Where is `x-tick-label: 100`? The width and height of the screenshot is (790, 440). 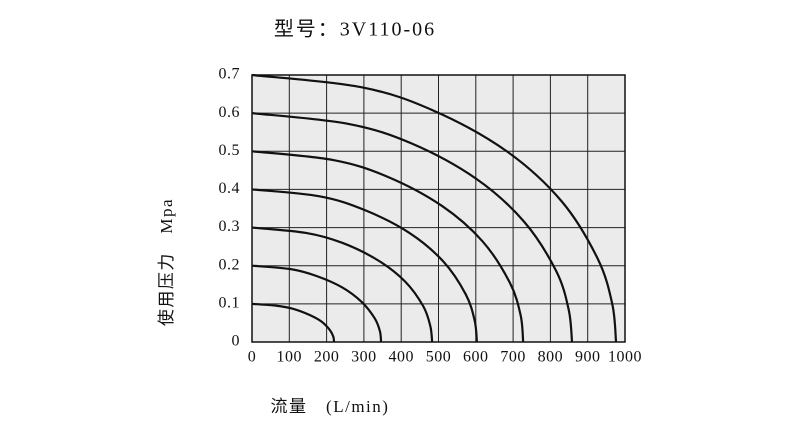 x-tick-label: 100 is located at coordinates (290, 357).